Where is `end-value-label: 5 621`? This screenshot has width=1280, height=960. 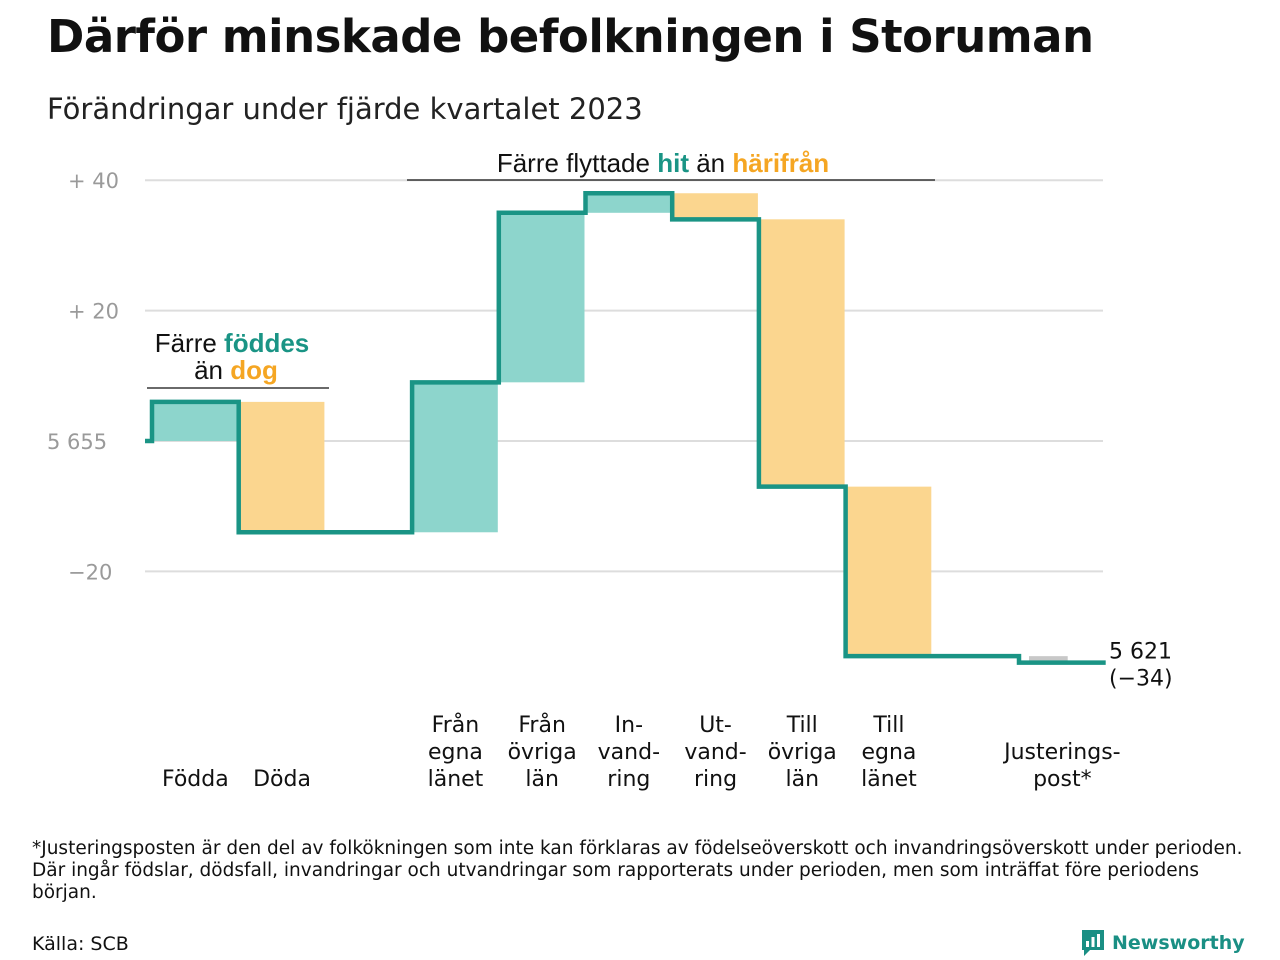
end-value-label: 5 621 is located at coordinates (1140, 652).